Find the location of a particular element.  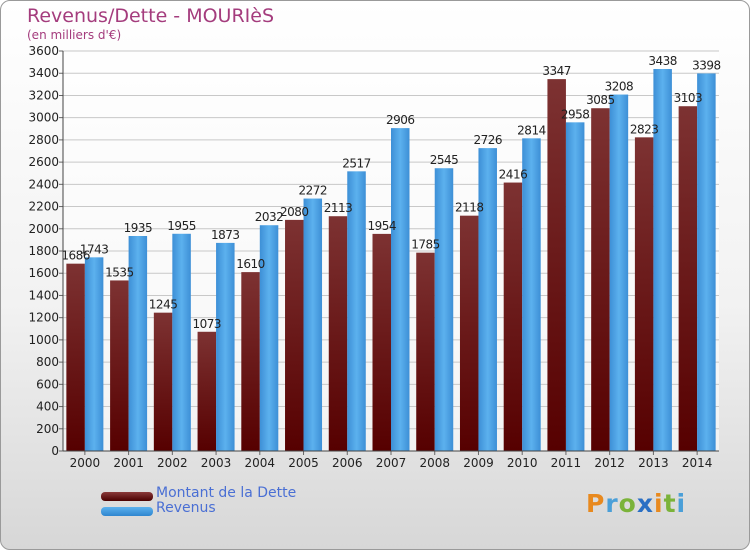

y-tick-label: 1400 is located at coordinates (43, 295).